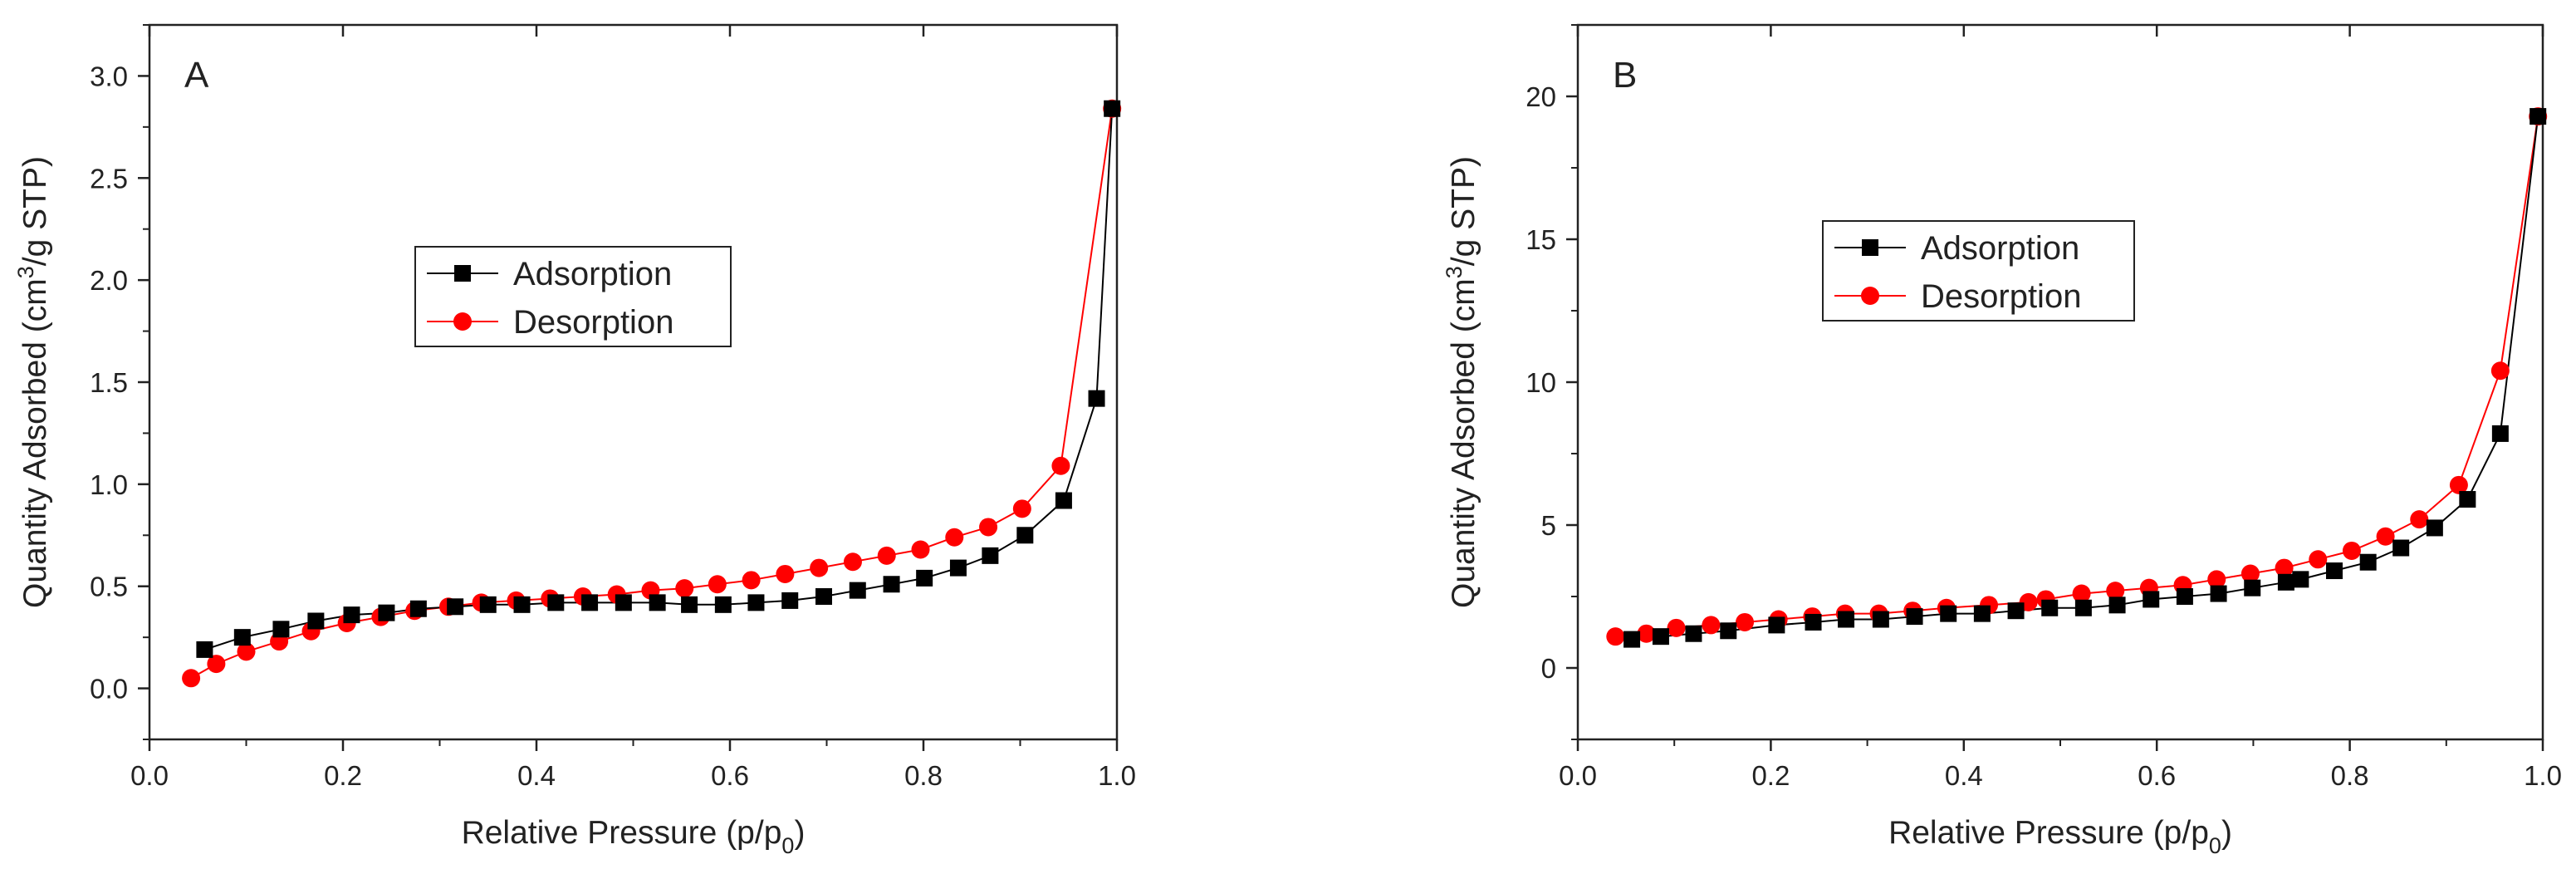 The height and width of the screenshot is (869, 2576). Describe the element at coordinates (2060, 836) in the screenshot. I see `x-axis-title: Relative Pressure (p/p0)` at that location.